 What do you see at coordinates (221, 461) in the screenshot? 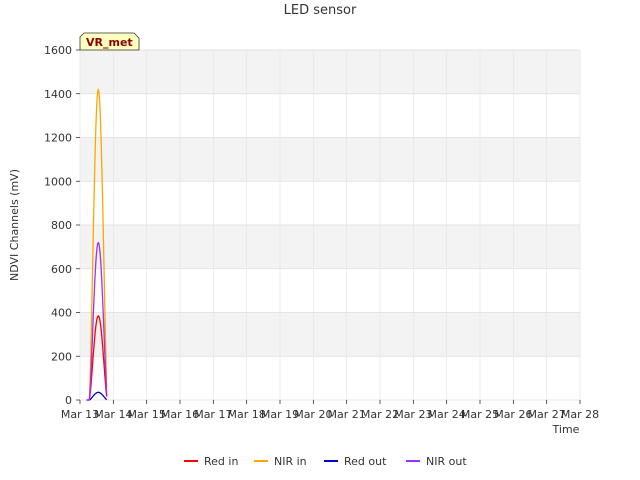
I see `legend-label-red-in: Red in` at bounding box center [221, 461].